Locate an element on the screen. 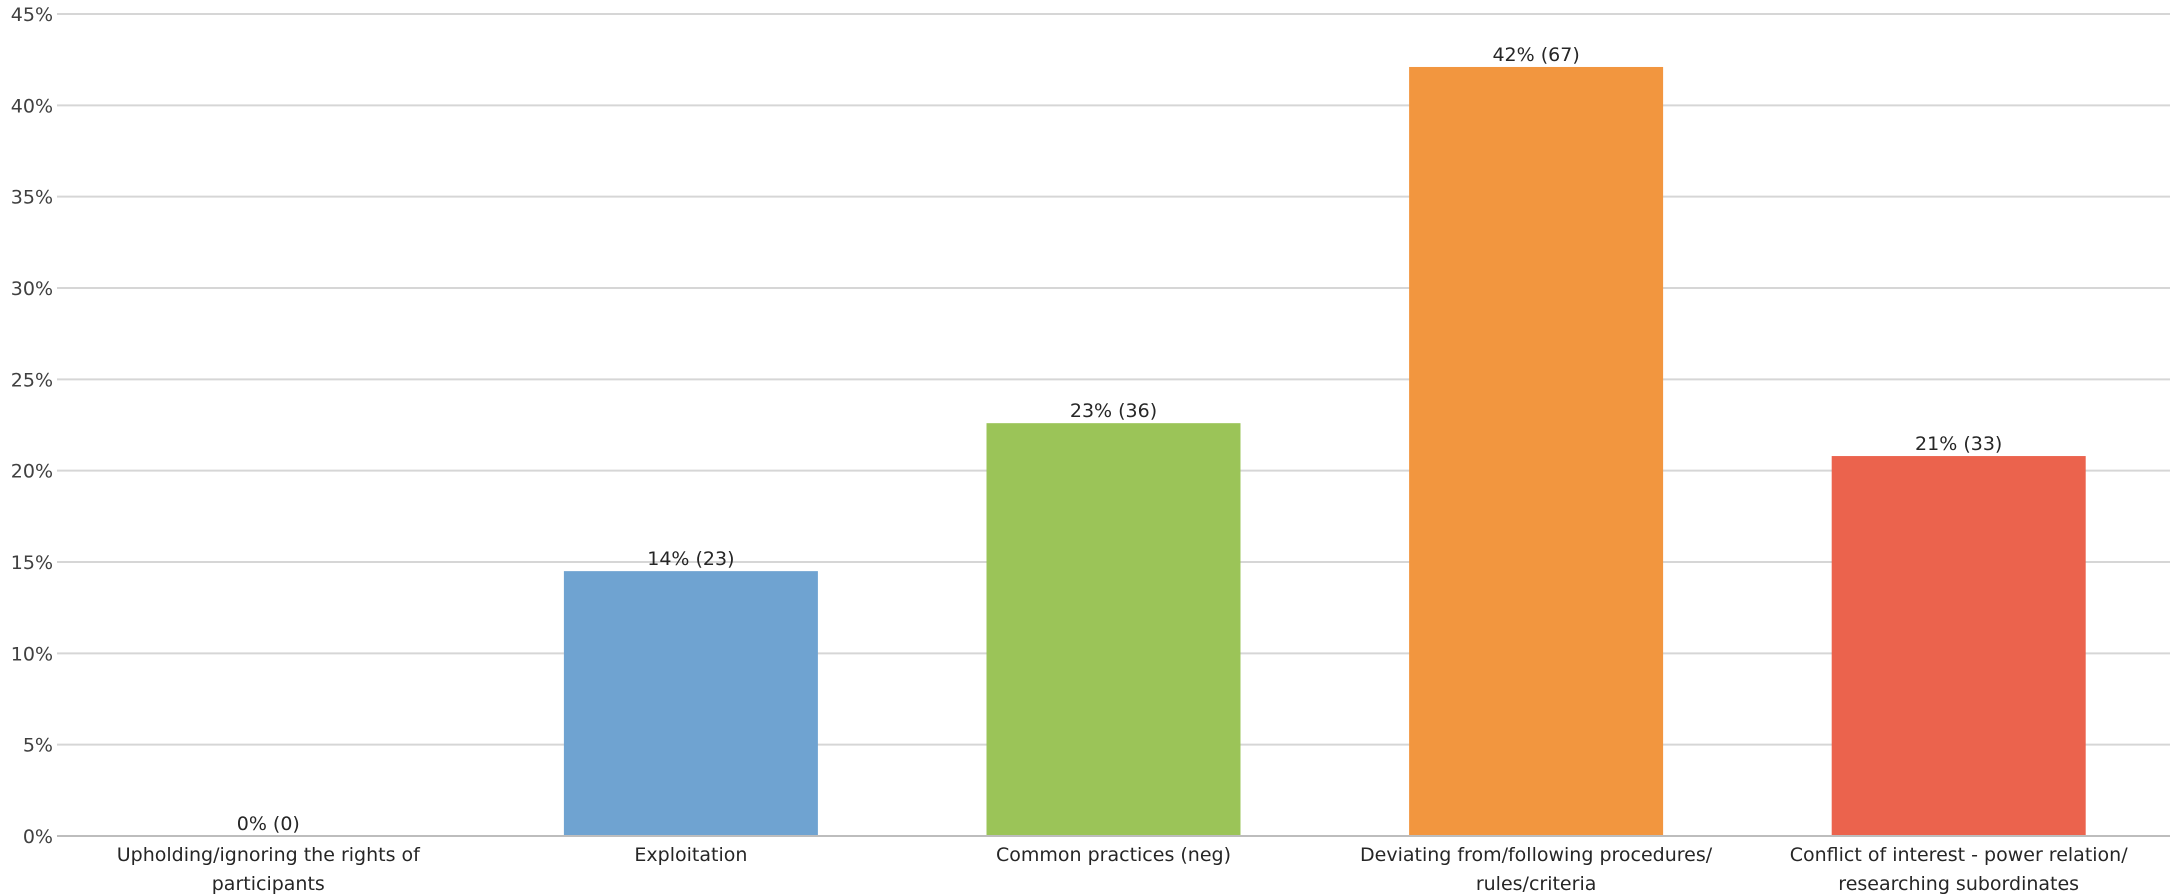  y-tick-label: 0% is located at coordinates (38, 837).